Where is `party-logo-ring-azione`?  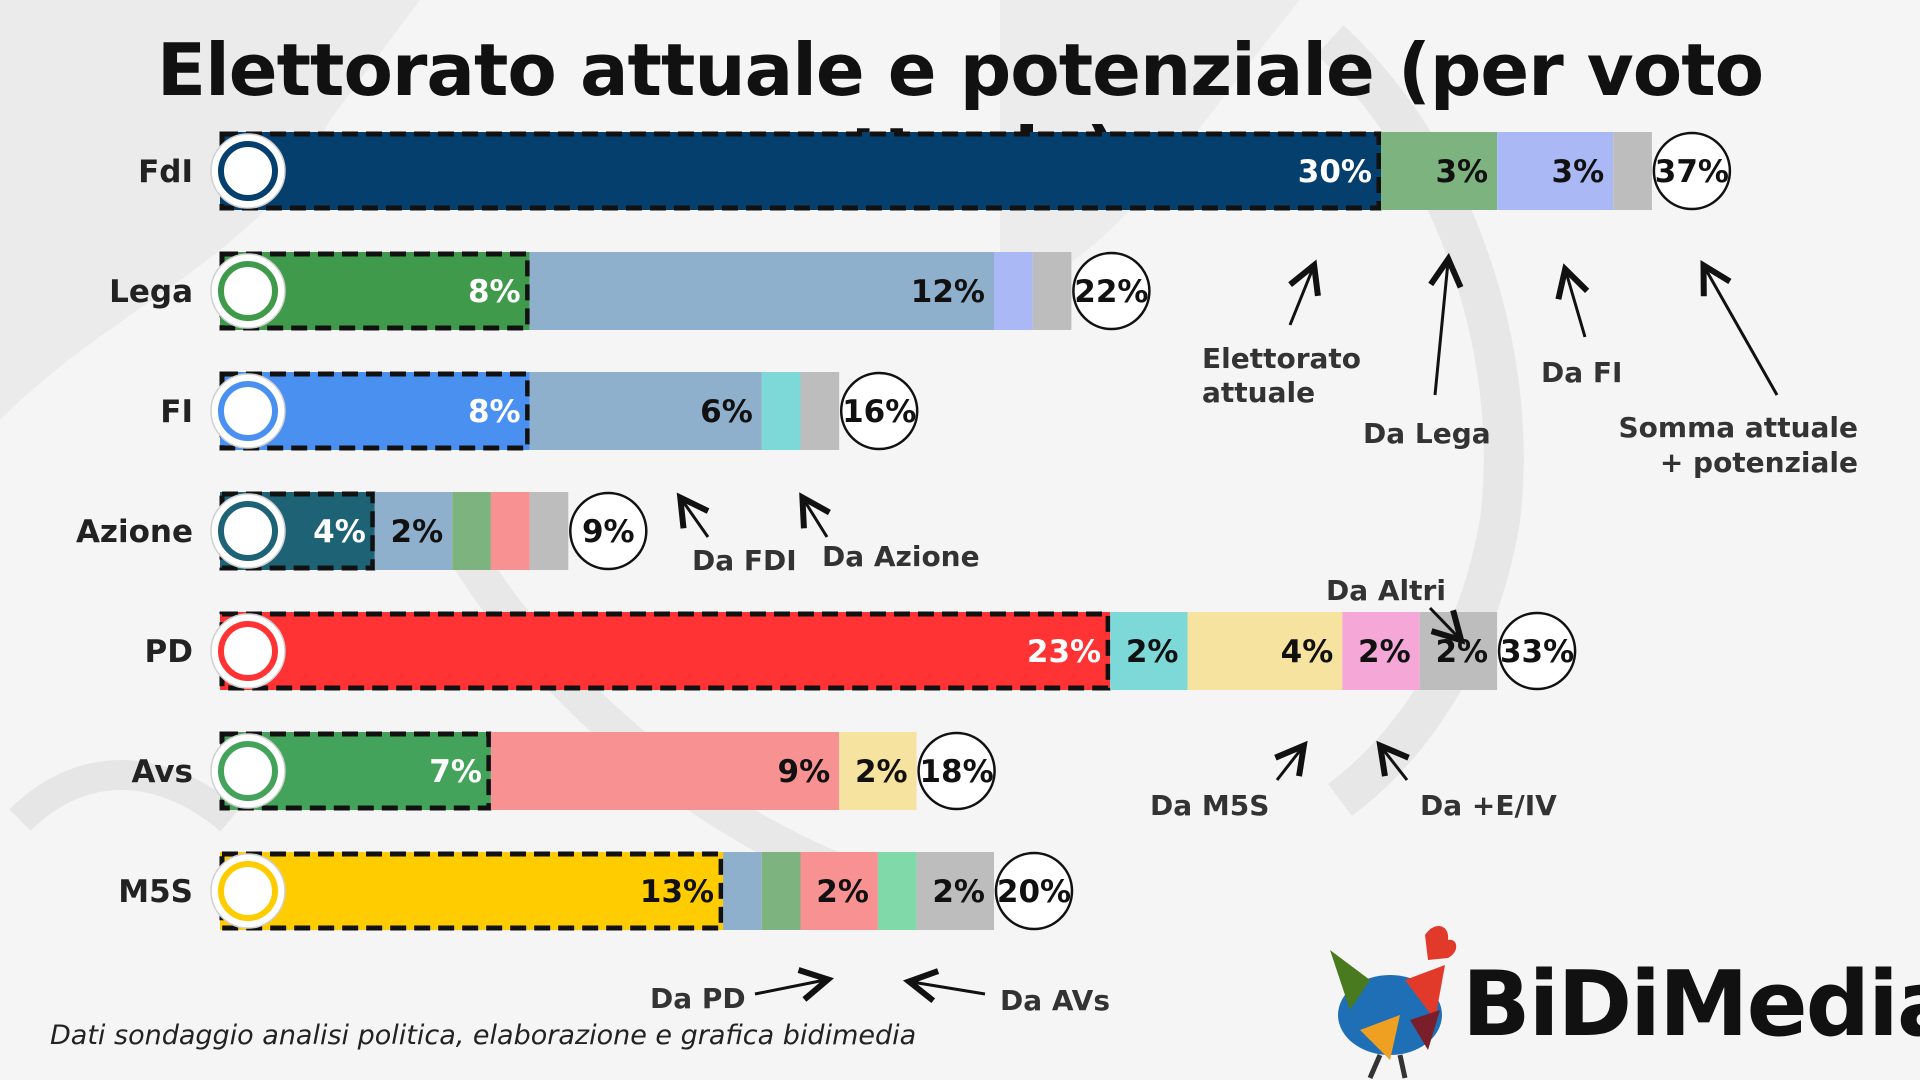 party-logo-ring-azione is located at coordinates (248, 531).